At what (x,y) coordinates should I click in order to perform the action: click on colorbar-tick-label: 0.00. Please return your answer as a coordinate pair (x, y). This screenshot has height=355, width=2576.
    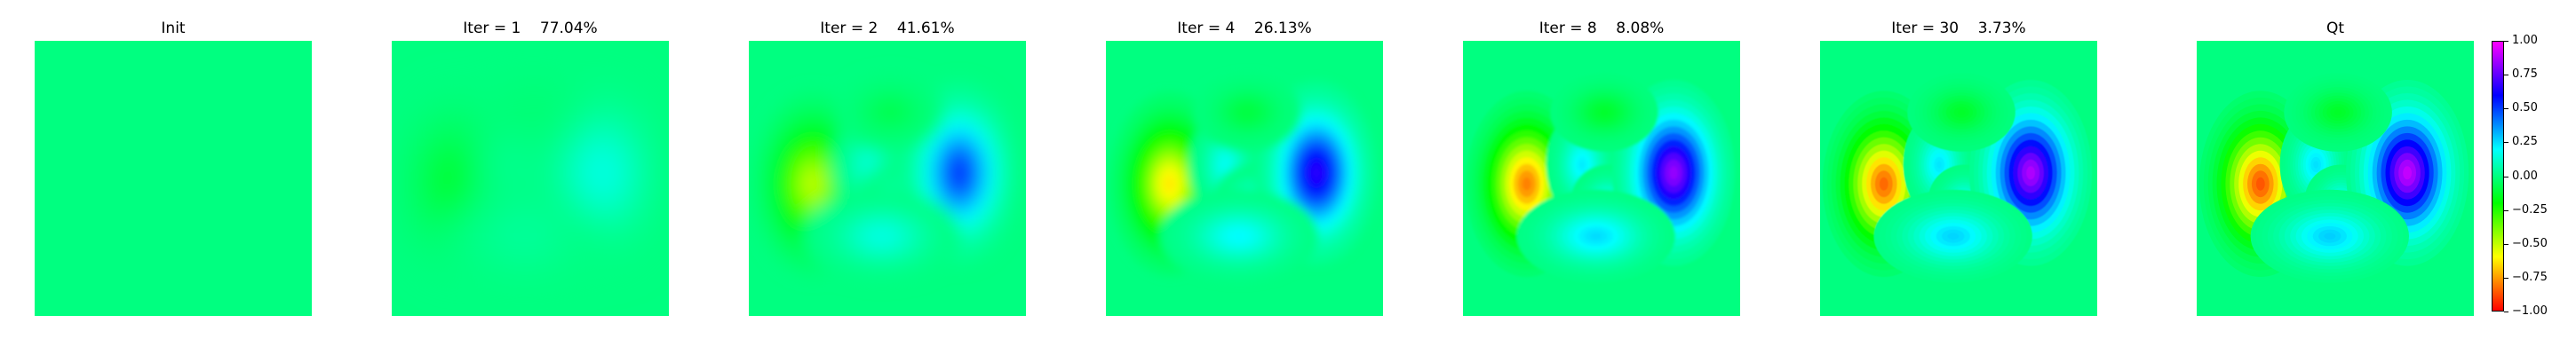
    Looking at the image, I should click on (2525, 176).